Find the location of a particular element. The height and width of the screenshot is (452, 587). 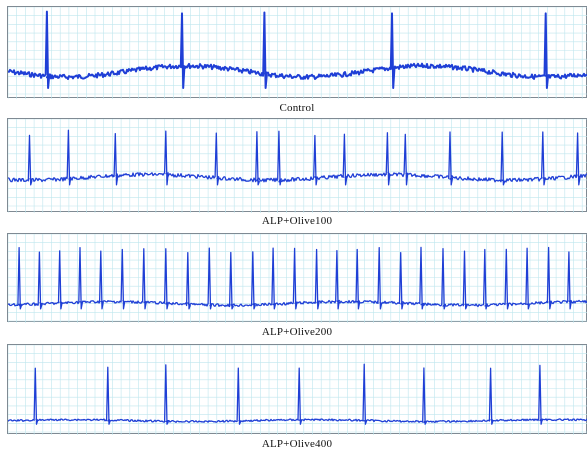

chart-caption: ALP+Olive100 is located at coordinates (297, 221).